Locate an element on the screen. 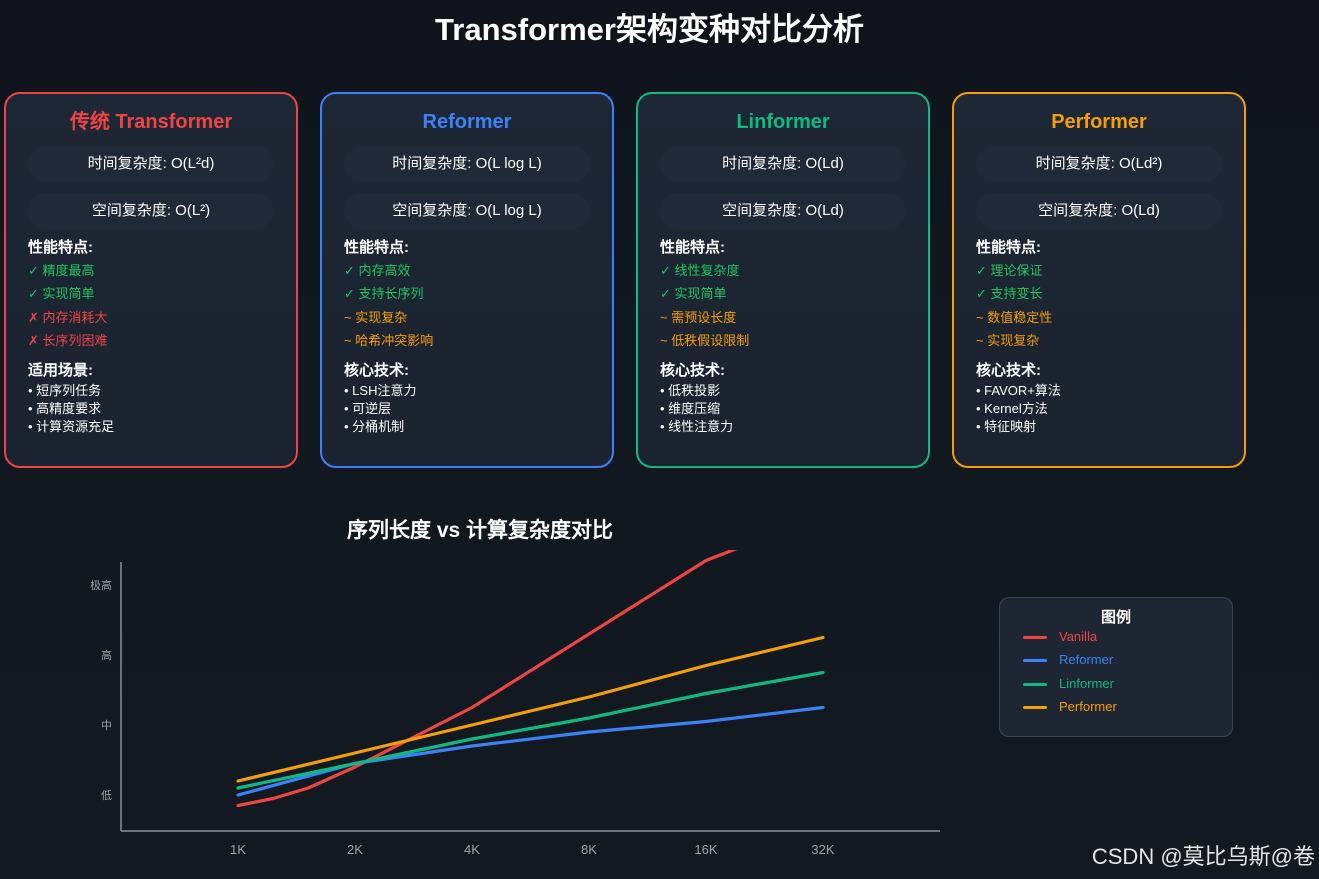  bullet-item: • 高精度要求 is located at coordinates (65, 409).